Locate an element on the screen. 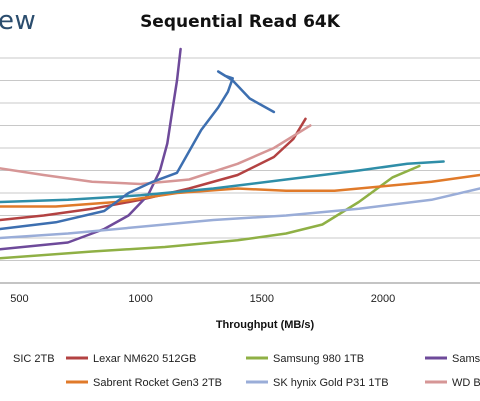 This screenshot has height=401, width=480. x-tick-label: 1500 is located at coordinates (262, 299).